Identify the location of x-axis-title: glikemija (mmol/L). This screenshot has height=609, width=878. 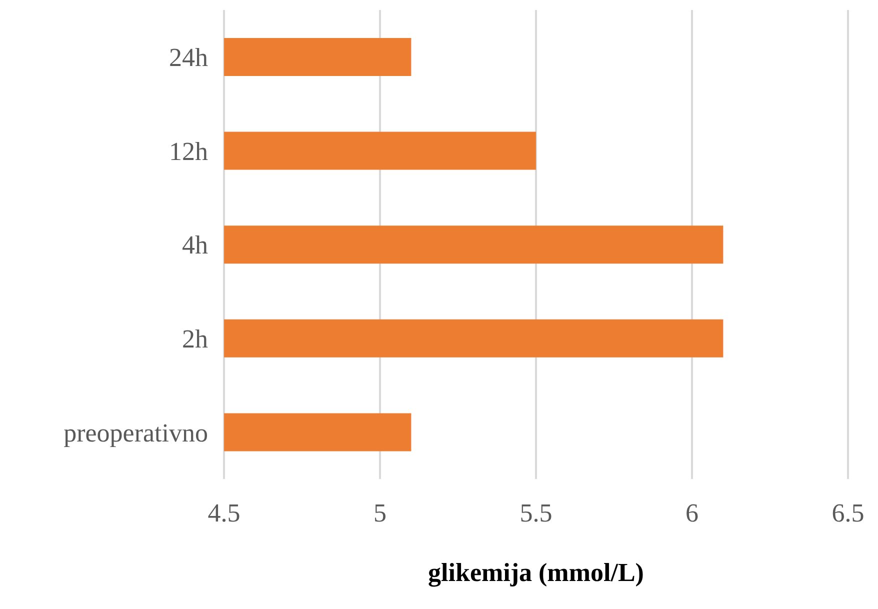
(536, 572).